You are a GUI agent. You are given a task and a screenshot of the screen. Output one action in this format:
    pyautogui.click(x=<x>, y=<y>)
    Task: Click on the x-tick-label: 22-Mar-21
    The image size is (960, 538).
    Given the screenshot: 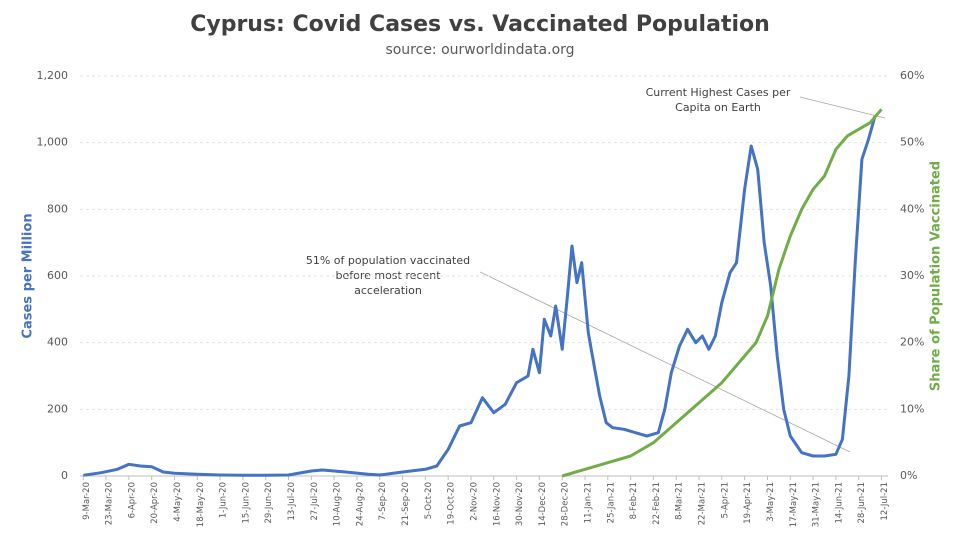 What is the action you would take?
    pyautogui.click(x=703, y=503)
    